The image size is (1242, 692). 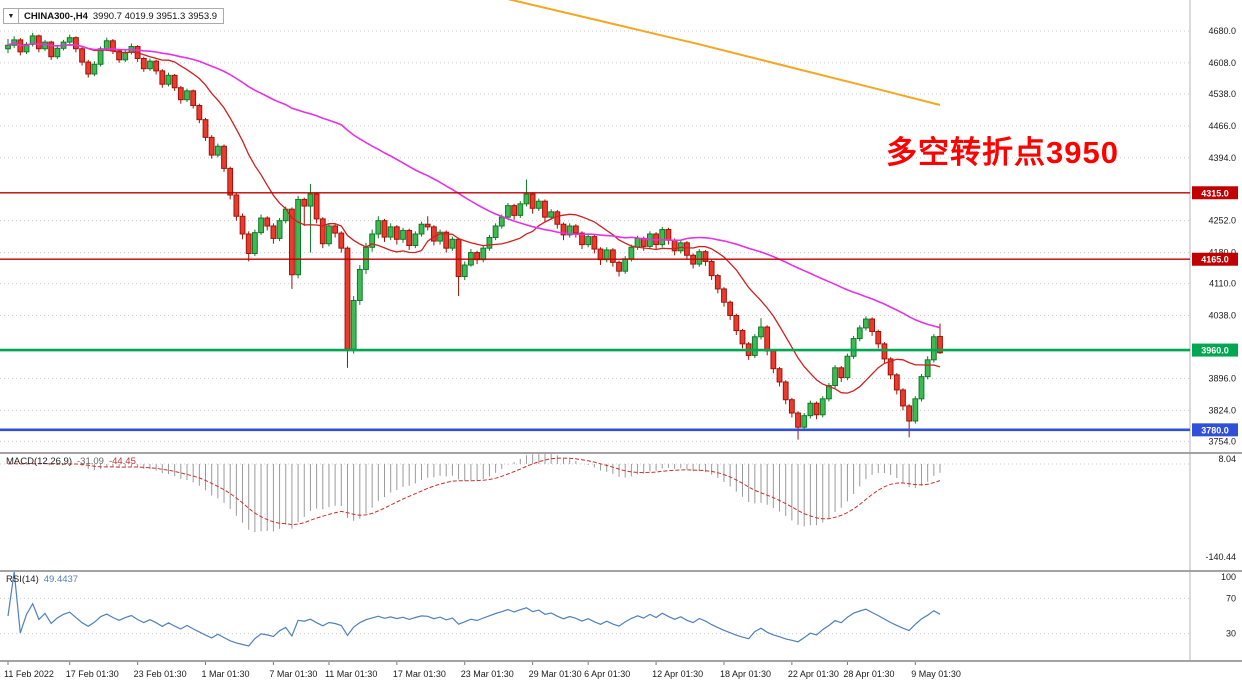 I want to click on price-tag-3960.0, so click(x=1215, y=350).